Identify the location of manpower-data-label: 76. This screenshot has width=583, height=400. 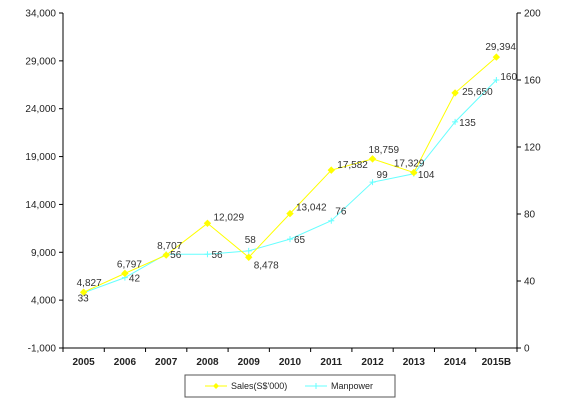
(341, 212).